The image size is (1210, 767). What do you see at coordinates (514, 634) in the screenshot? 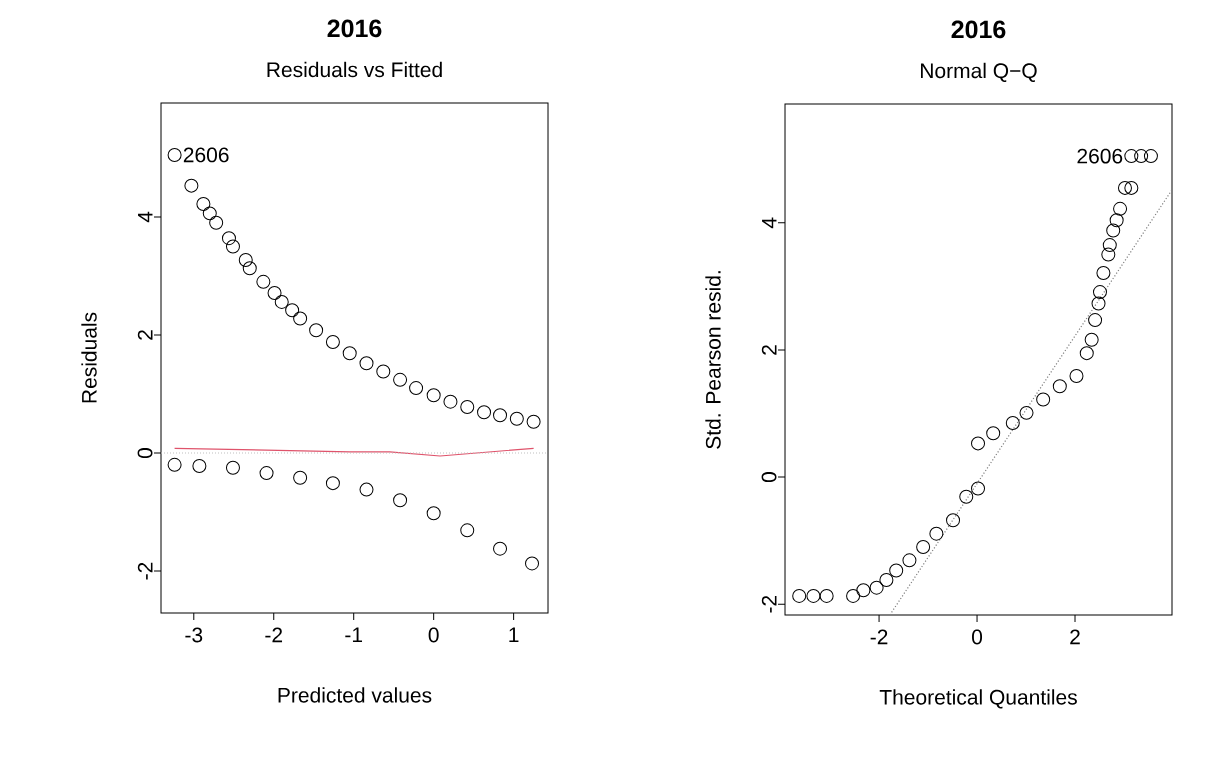
I see `x-tick-label: 1` at bounding box center [514, 634].